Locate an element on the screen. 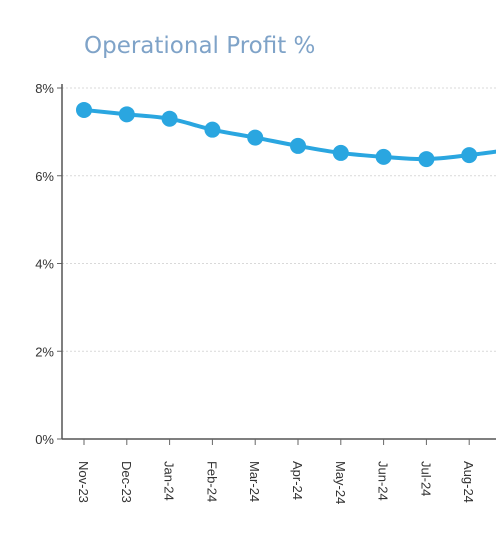 Image resolution: width=496 pixels, height=552 pixels. y-tick-labels: 0% 2% 4% 6% 8% is located at coordinates (44, 264).